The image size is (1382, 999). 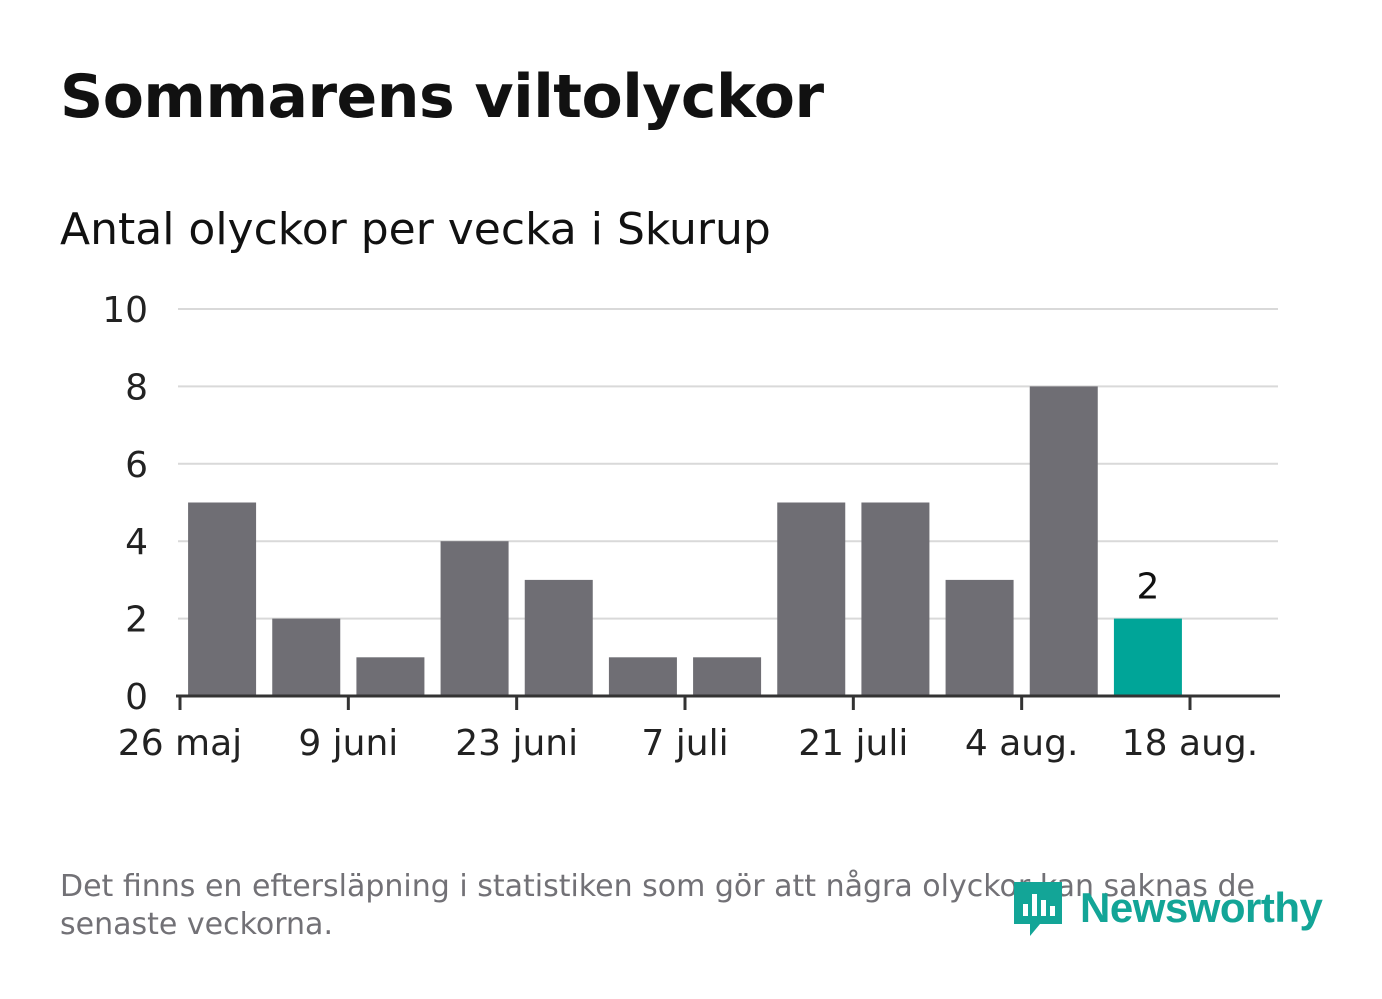 I want to click on x-tick-label: 23 juni, so click(x=516, y=743).